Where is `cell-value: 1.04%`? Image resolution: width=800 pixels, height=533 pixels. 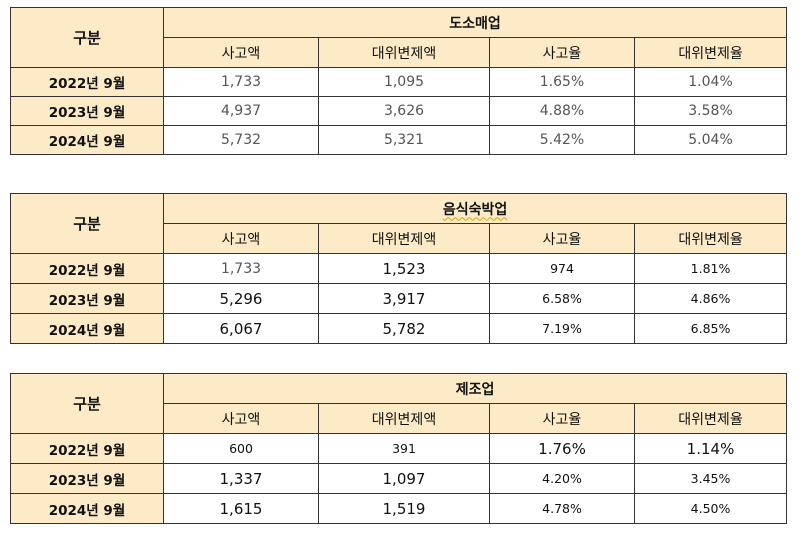
cell-value: 1.04% is located at coordinates (710, 82).